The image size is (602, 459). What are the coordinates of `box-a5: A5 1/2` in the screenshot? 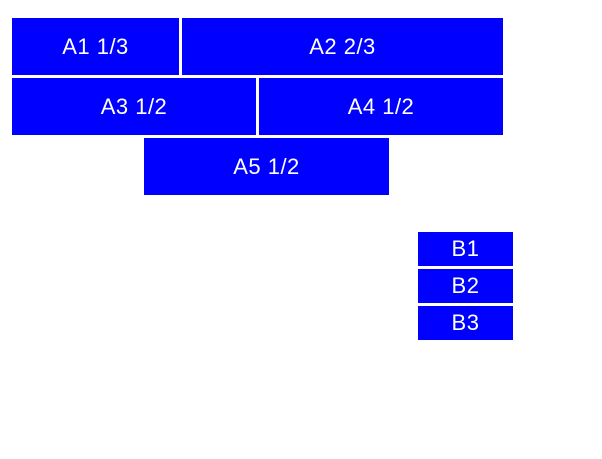 It's located at (266, 166).